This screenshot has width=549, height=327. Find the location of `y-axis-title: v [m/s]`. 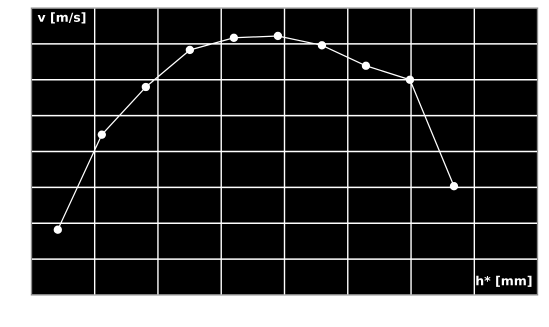

y-axis-title: v [m/s] is located at coordinates (62, 18).